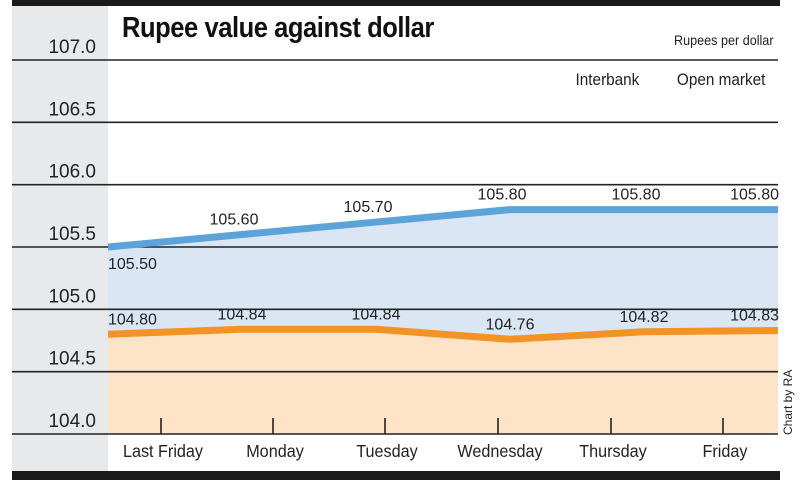 Image resolution: width=800 pixels, height=480 pixels. Describe the element at coordinates (72, 47) in the screenshot. I see `y-tick-label: 107.0` at that location.